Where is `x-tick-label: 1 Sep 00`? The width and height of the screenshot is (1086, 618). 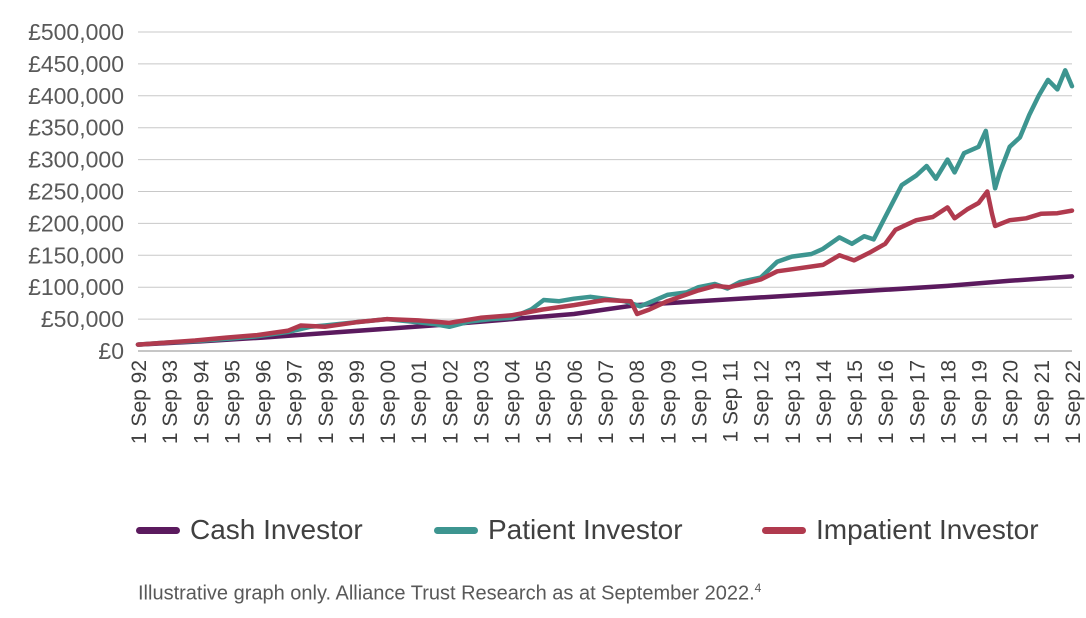 x-tick-label: 1 Sep 00 is located at coordinates (388, 402).